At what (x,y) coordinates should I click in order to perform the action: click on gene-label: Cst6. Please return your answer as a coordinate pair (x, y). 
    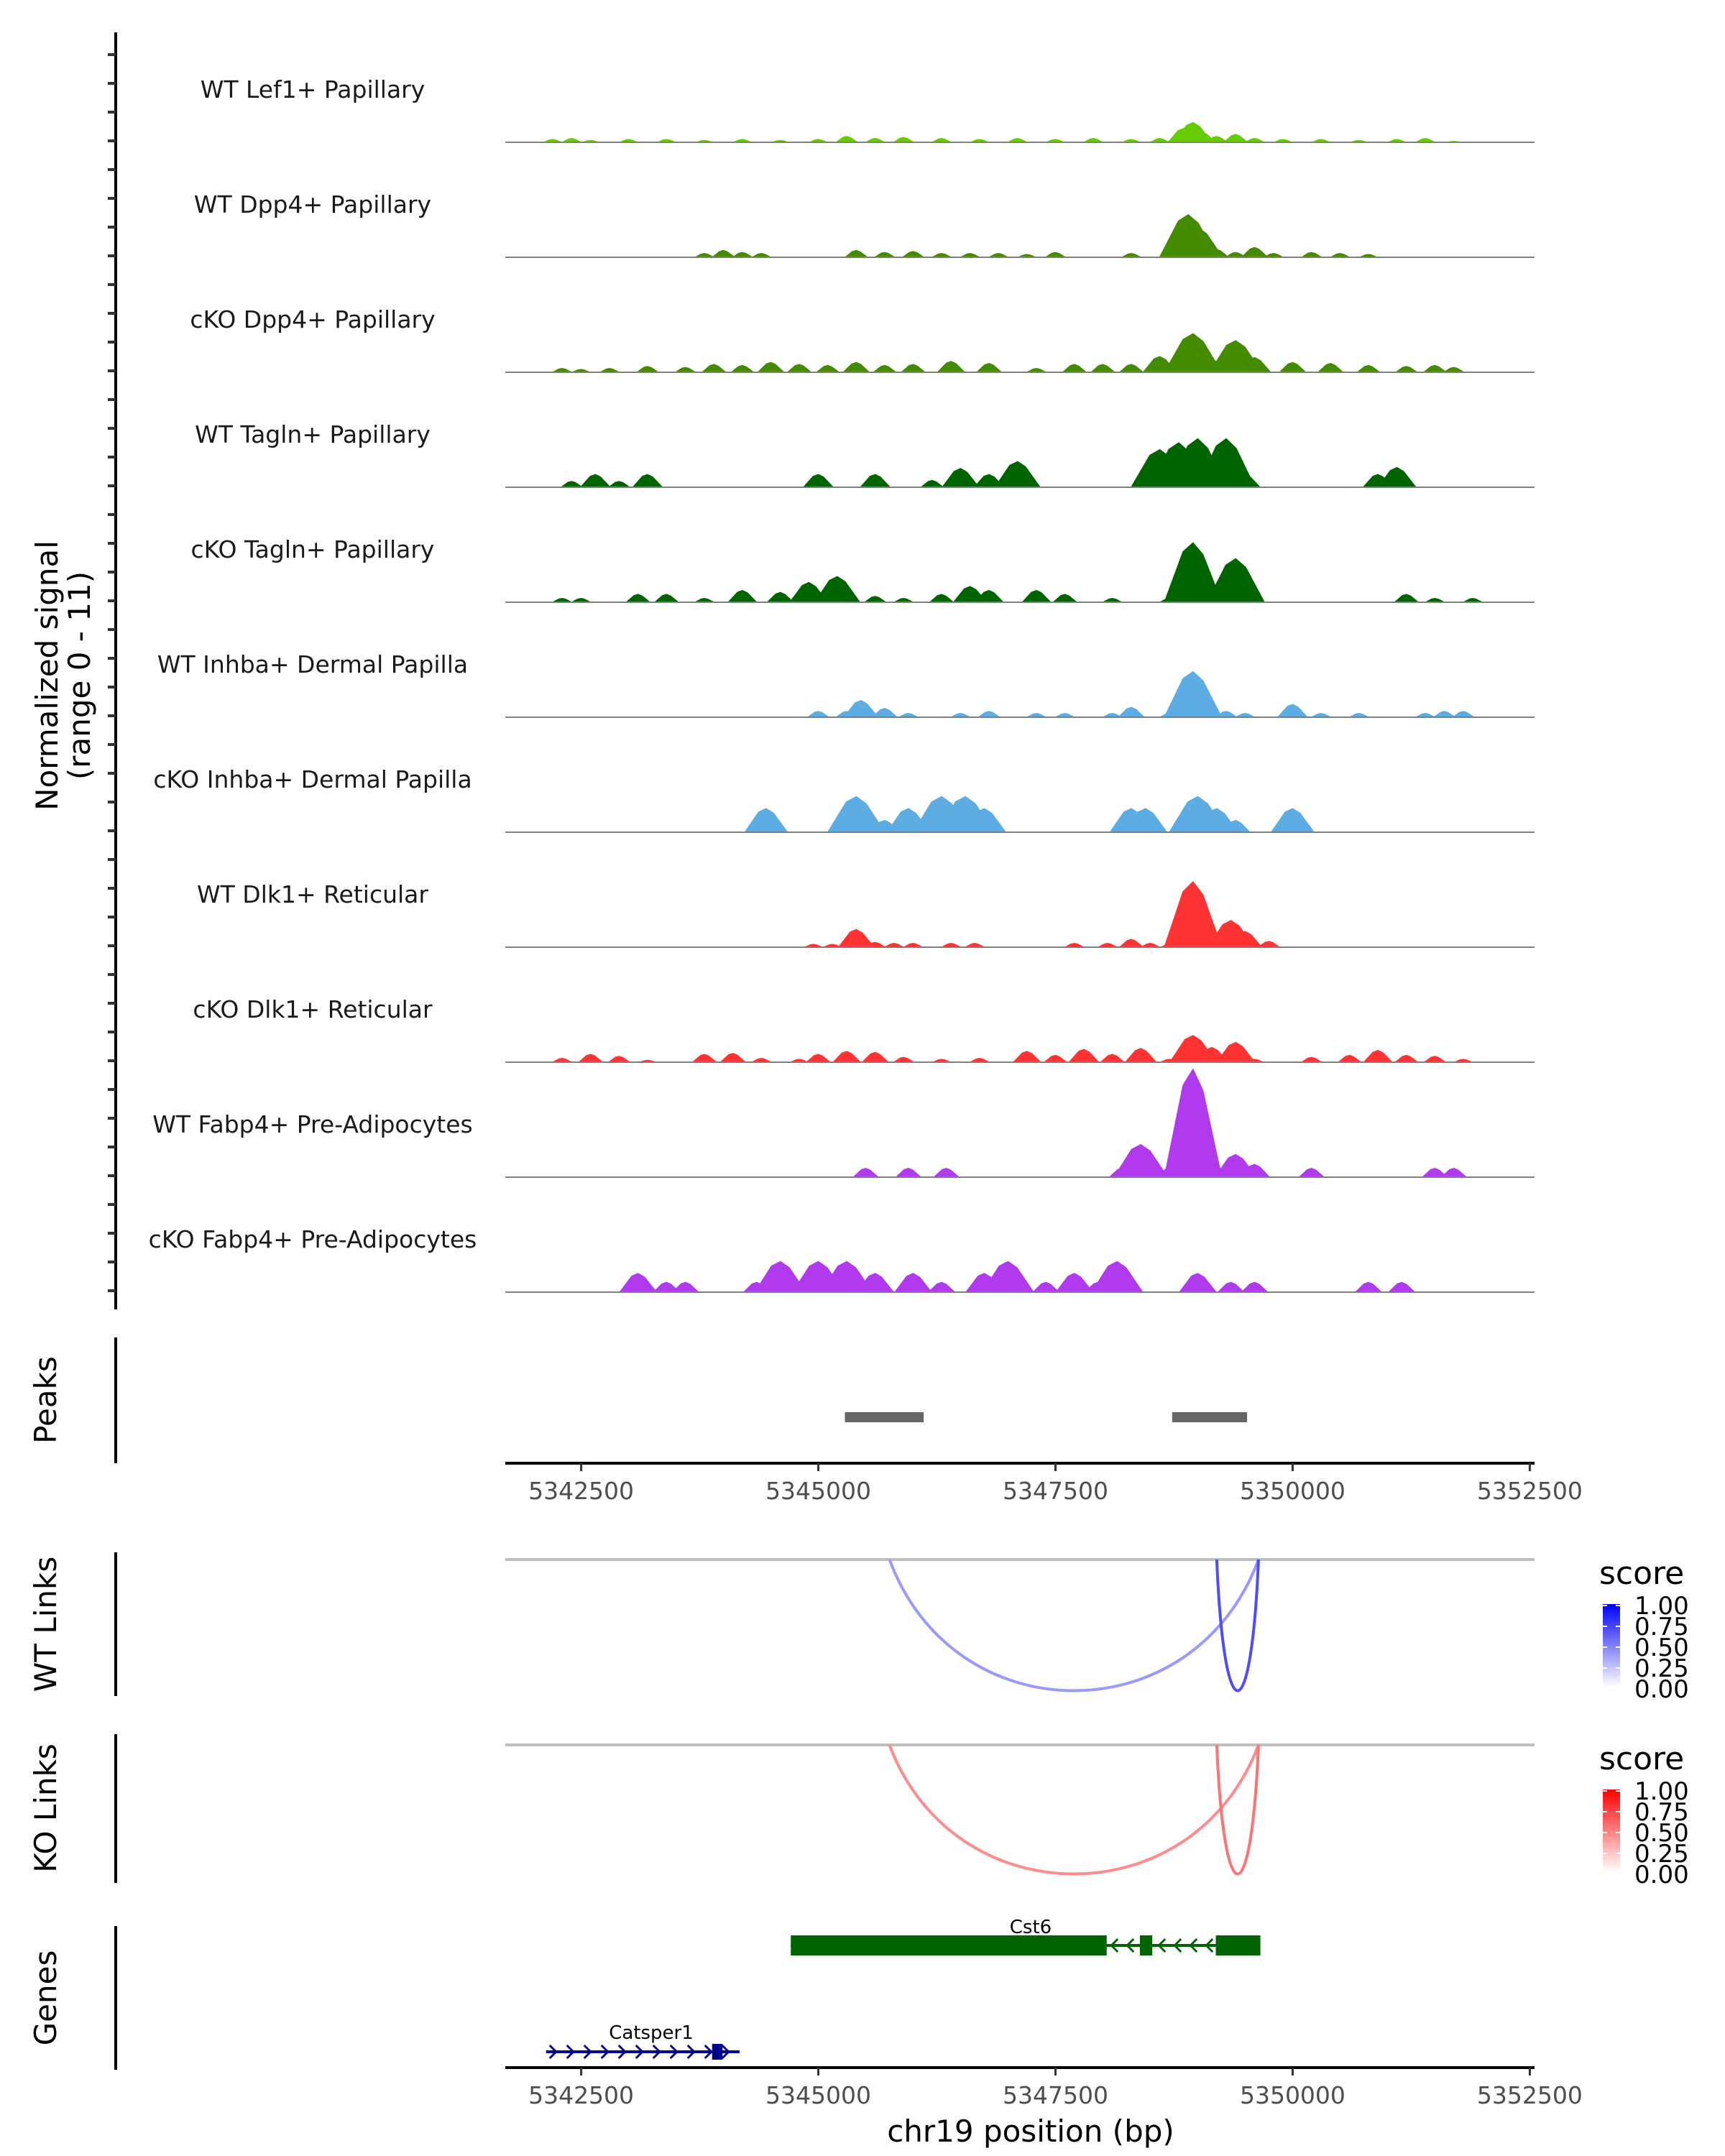
    Looking at the image, I should click on (1031, 1927).